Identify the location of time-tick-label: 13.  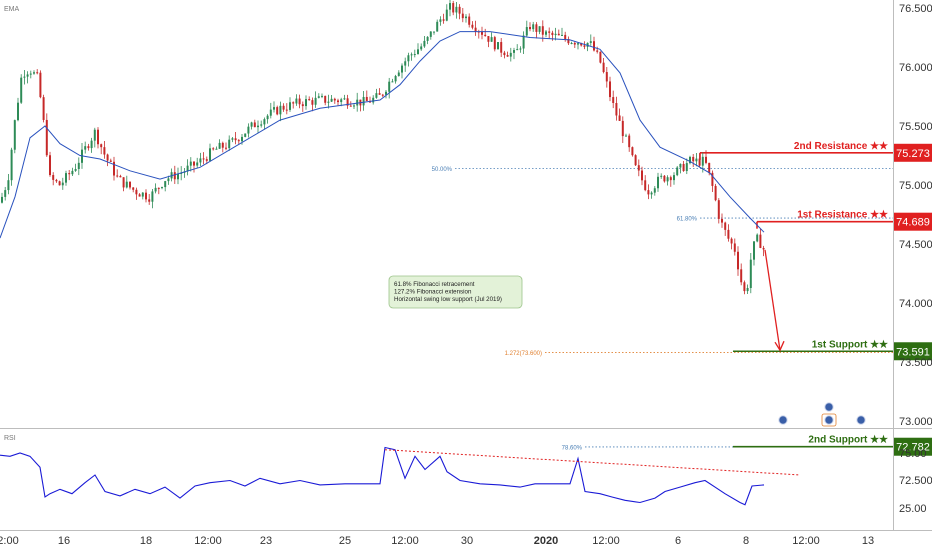
(868, 541).